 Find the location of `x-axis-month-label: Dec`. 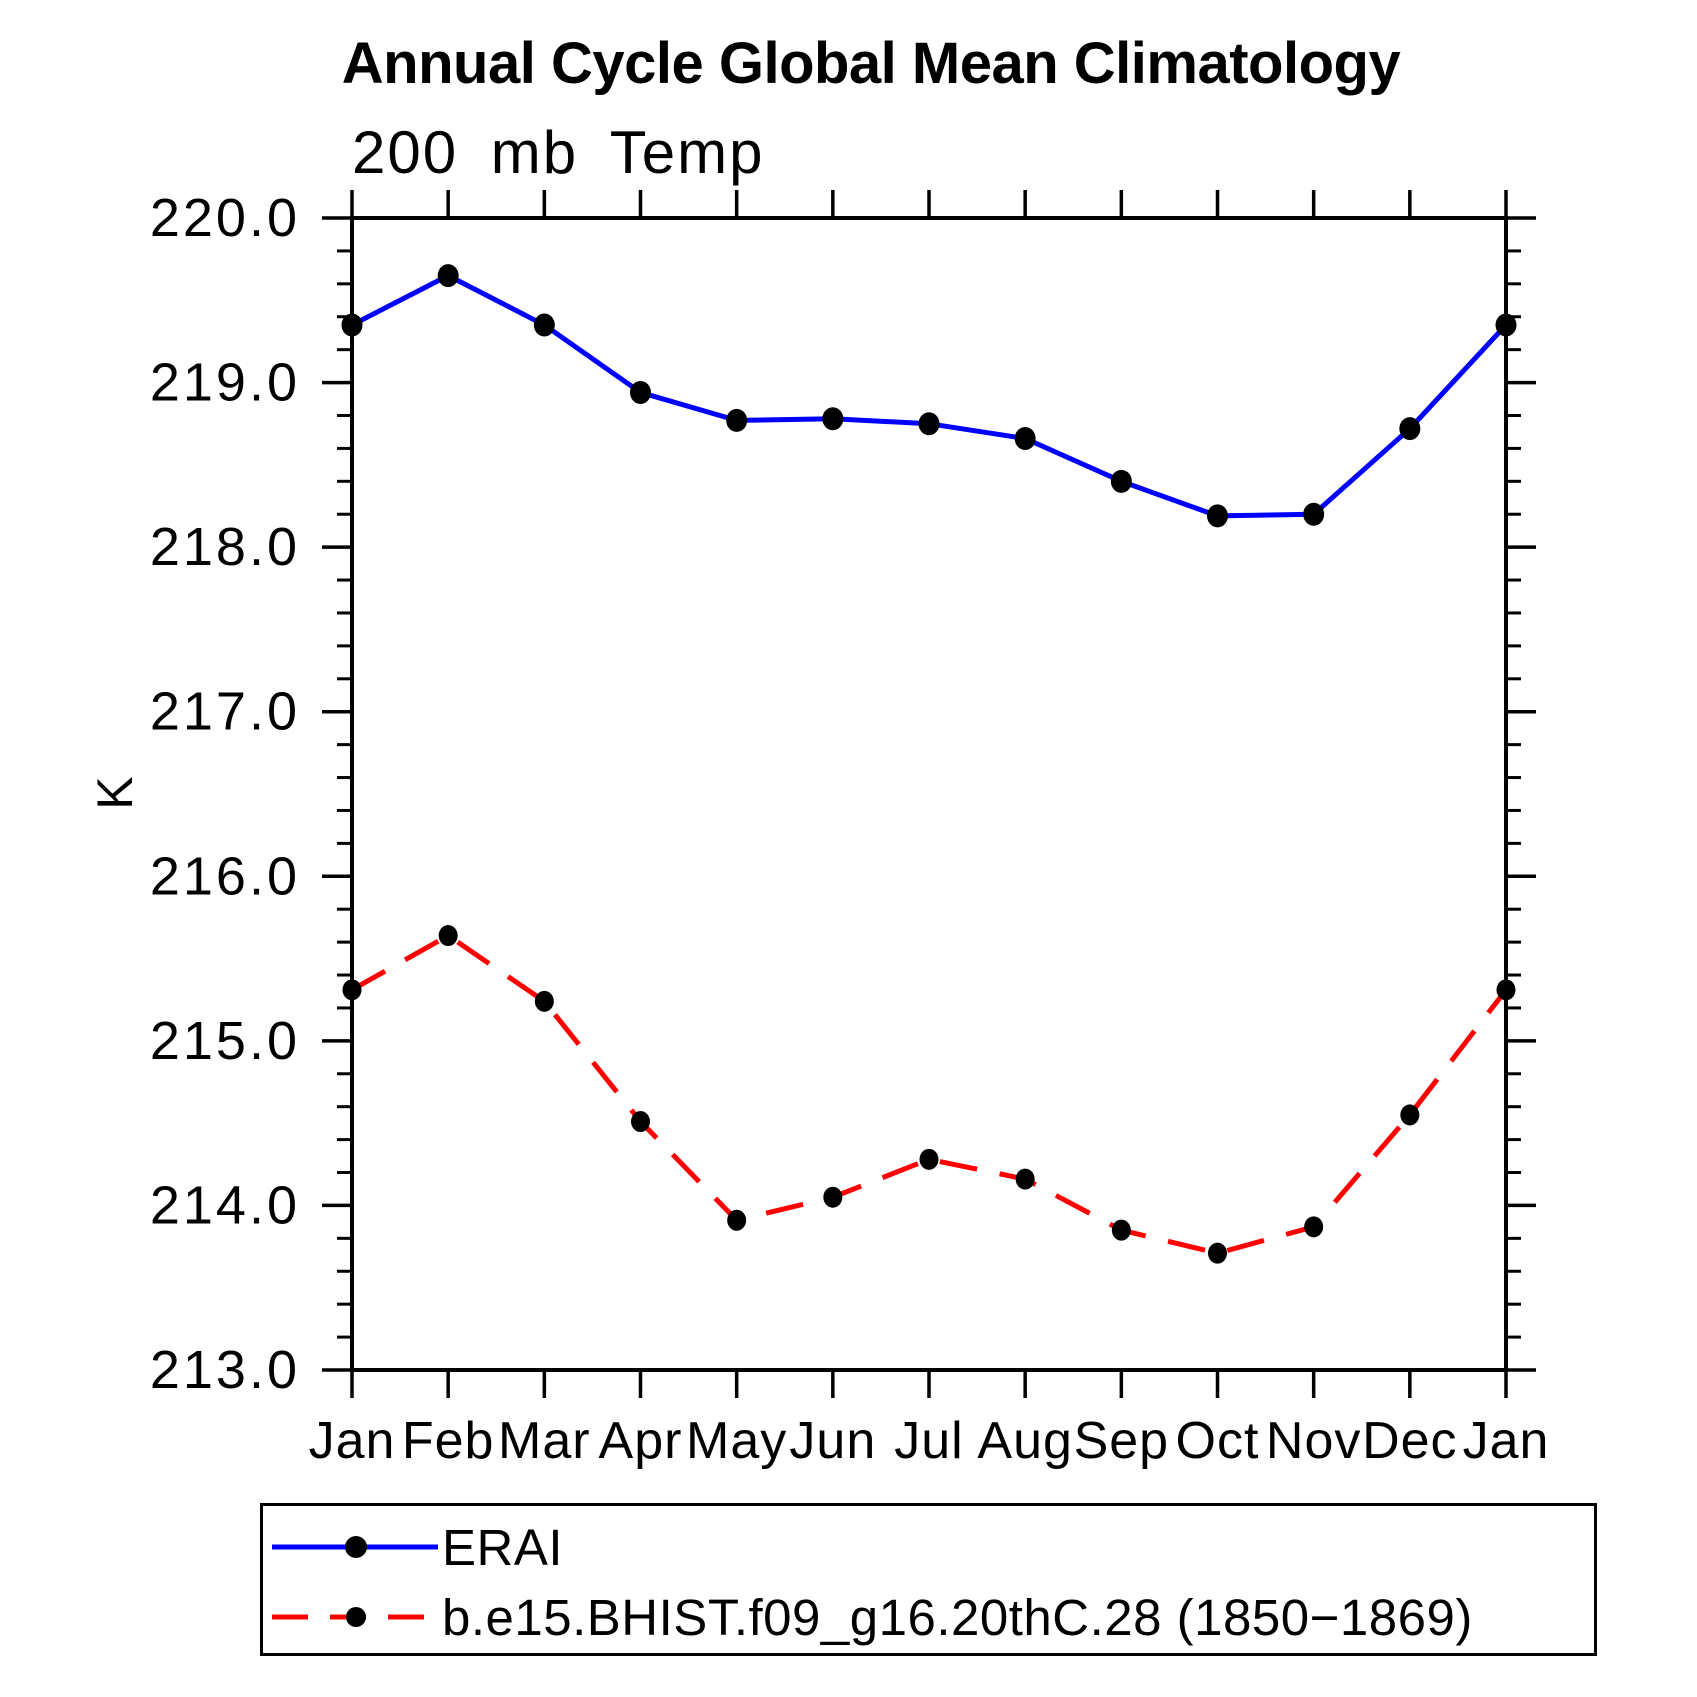

x-axis-month-label: Dec is located at coordinates (1409, 1441).